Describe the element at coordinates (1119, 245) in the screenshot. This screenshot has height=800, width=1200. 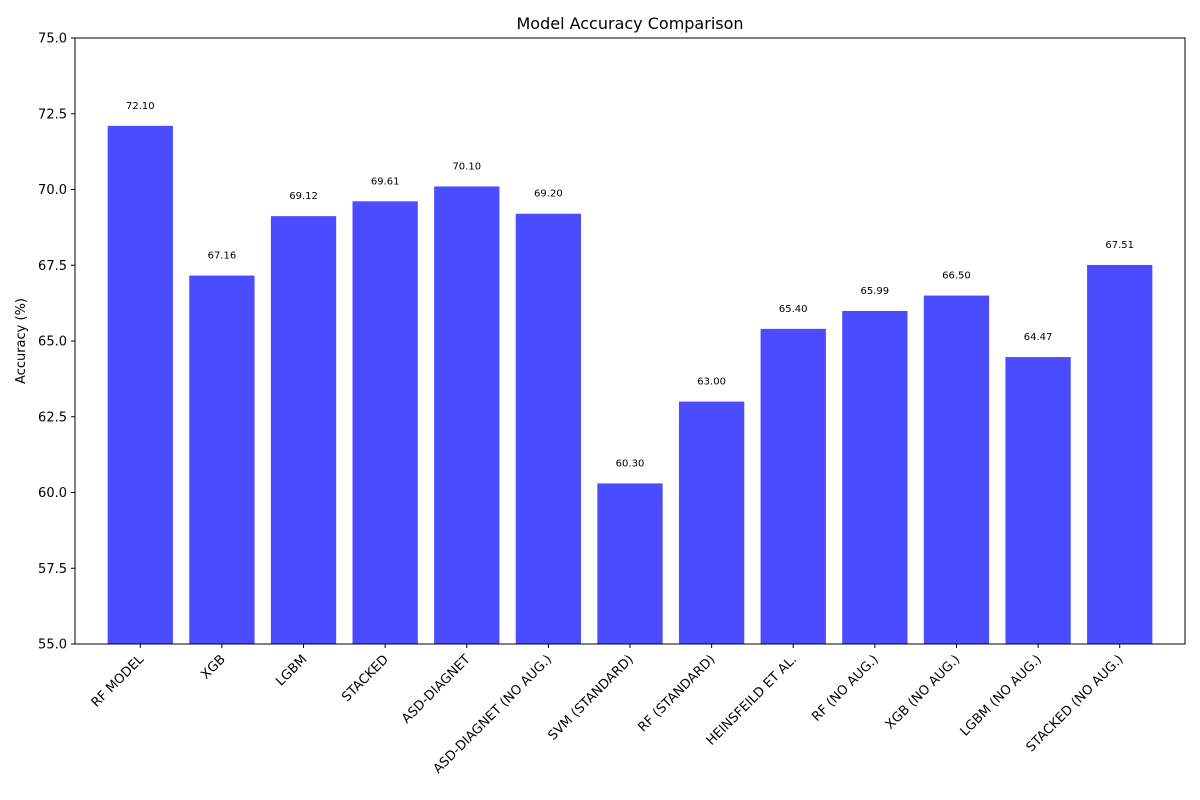
I see `data-label: 67.51` at that location.